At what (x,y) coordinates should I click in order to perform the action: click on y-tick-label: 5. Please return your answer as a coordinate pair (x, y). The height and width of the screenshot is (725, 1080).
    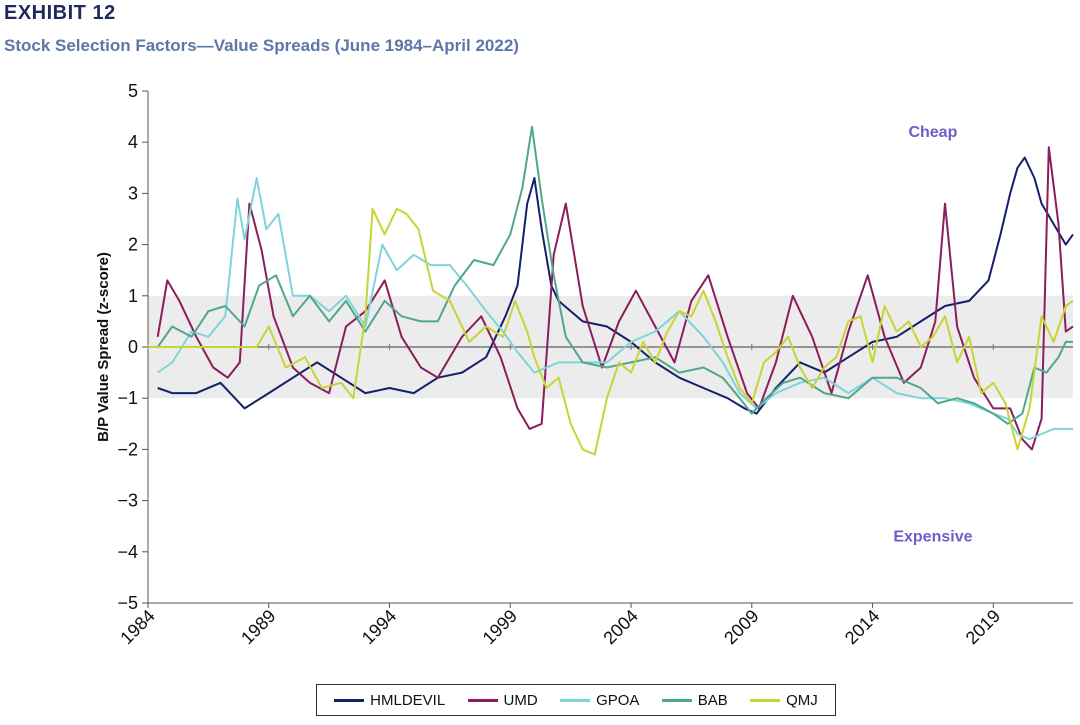
    Looking at the image, I should click on (133, 91).